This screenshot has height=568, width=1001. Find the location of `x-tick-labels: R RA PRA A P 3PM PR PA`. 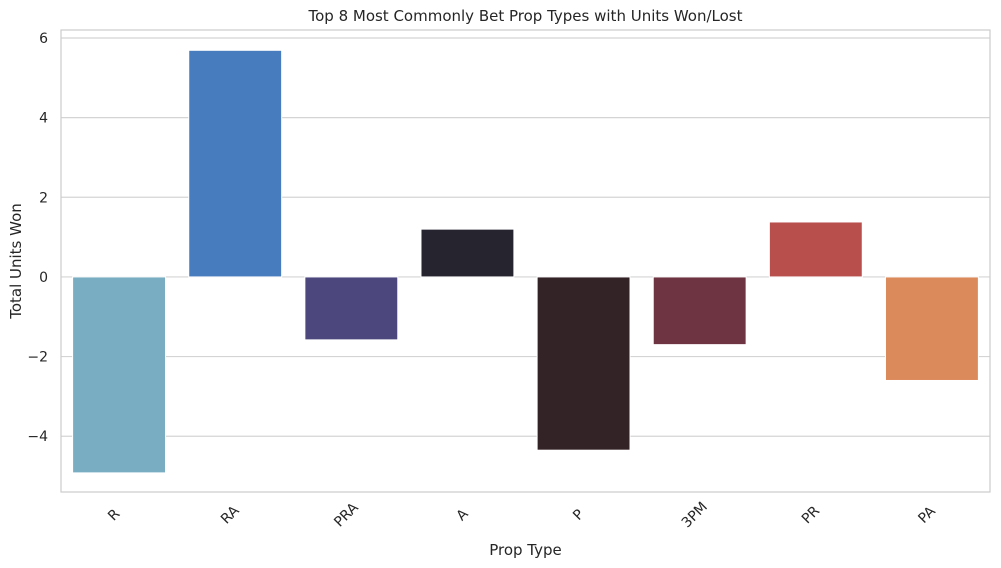

x-tick-labels: R RA PRA A P 3PM PR PA is located at coordinates (522, 515).